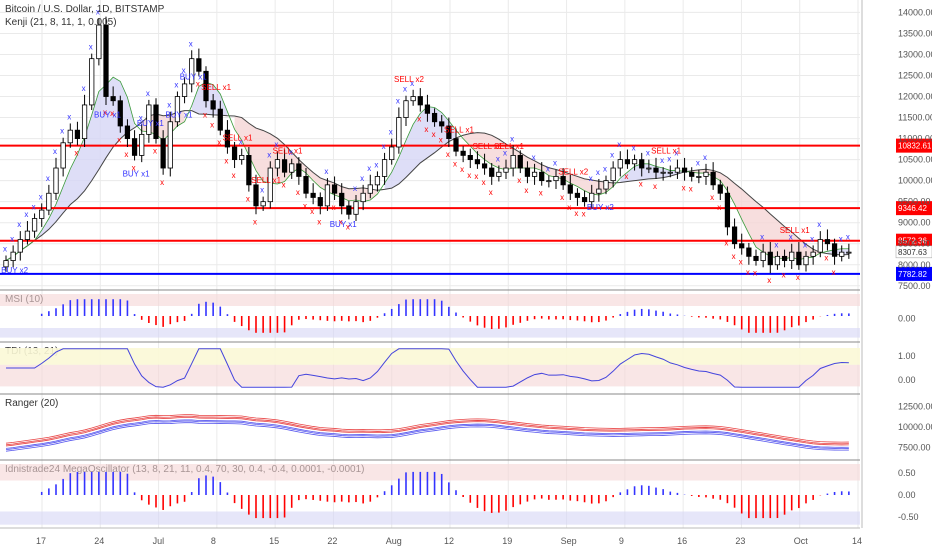 This screenshot has width=932, height=550. What do you see at coordinates (274, 541) in the screenshot?
I see `time-tick-label: 15` at bounding box center [274, 541].